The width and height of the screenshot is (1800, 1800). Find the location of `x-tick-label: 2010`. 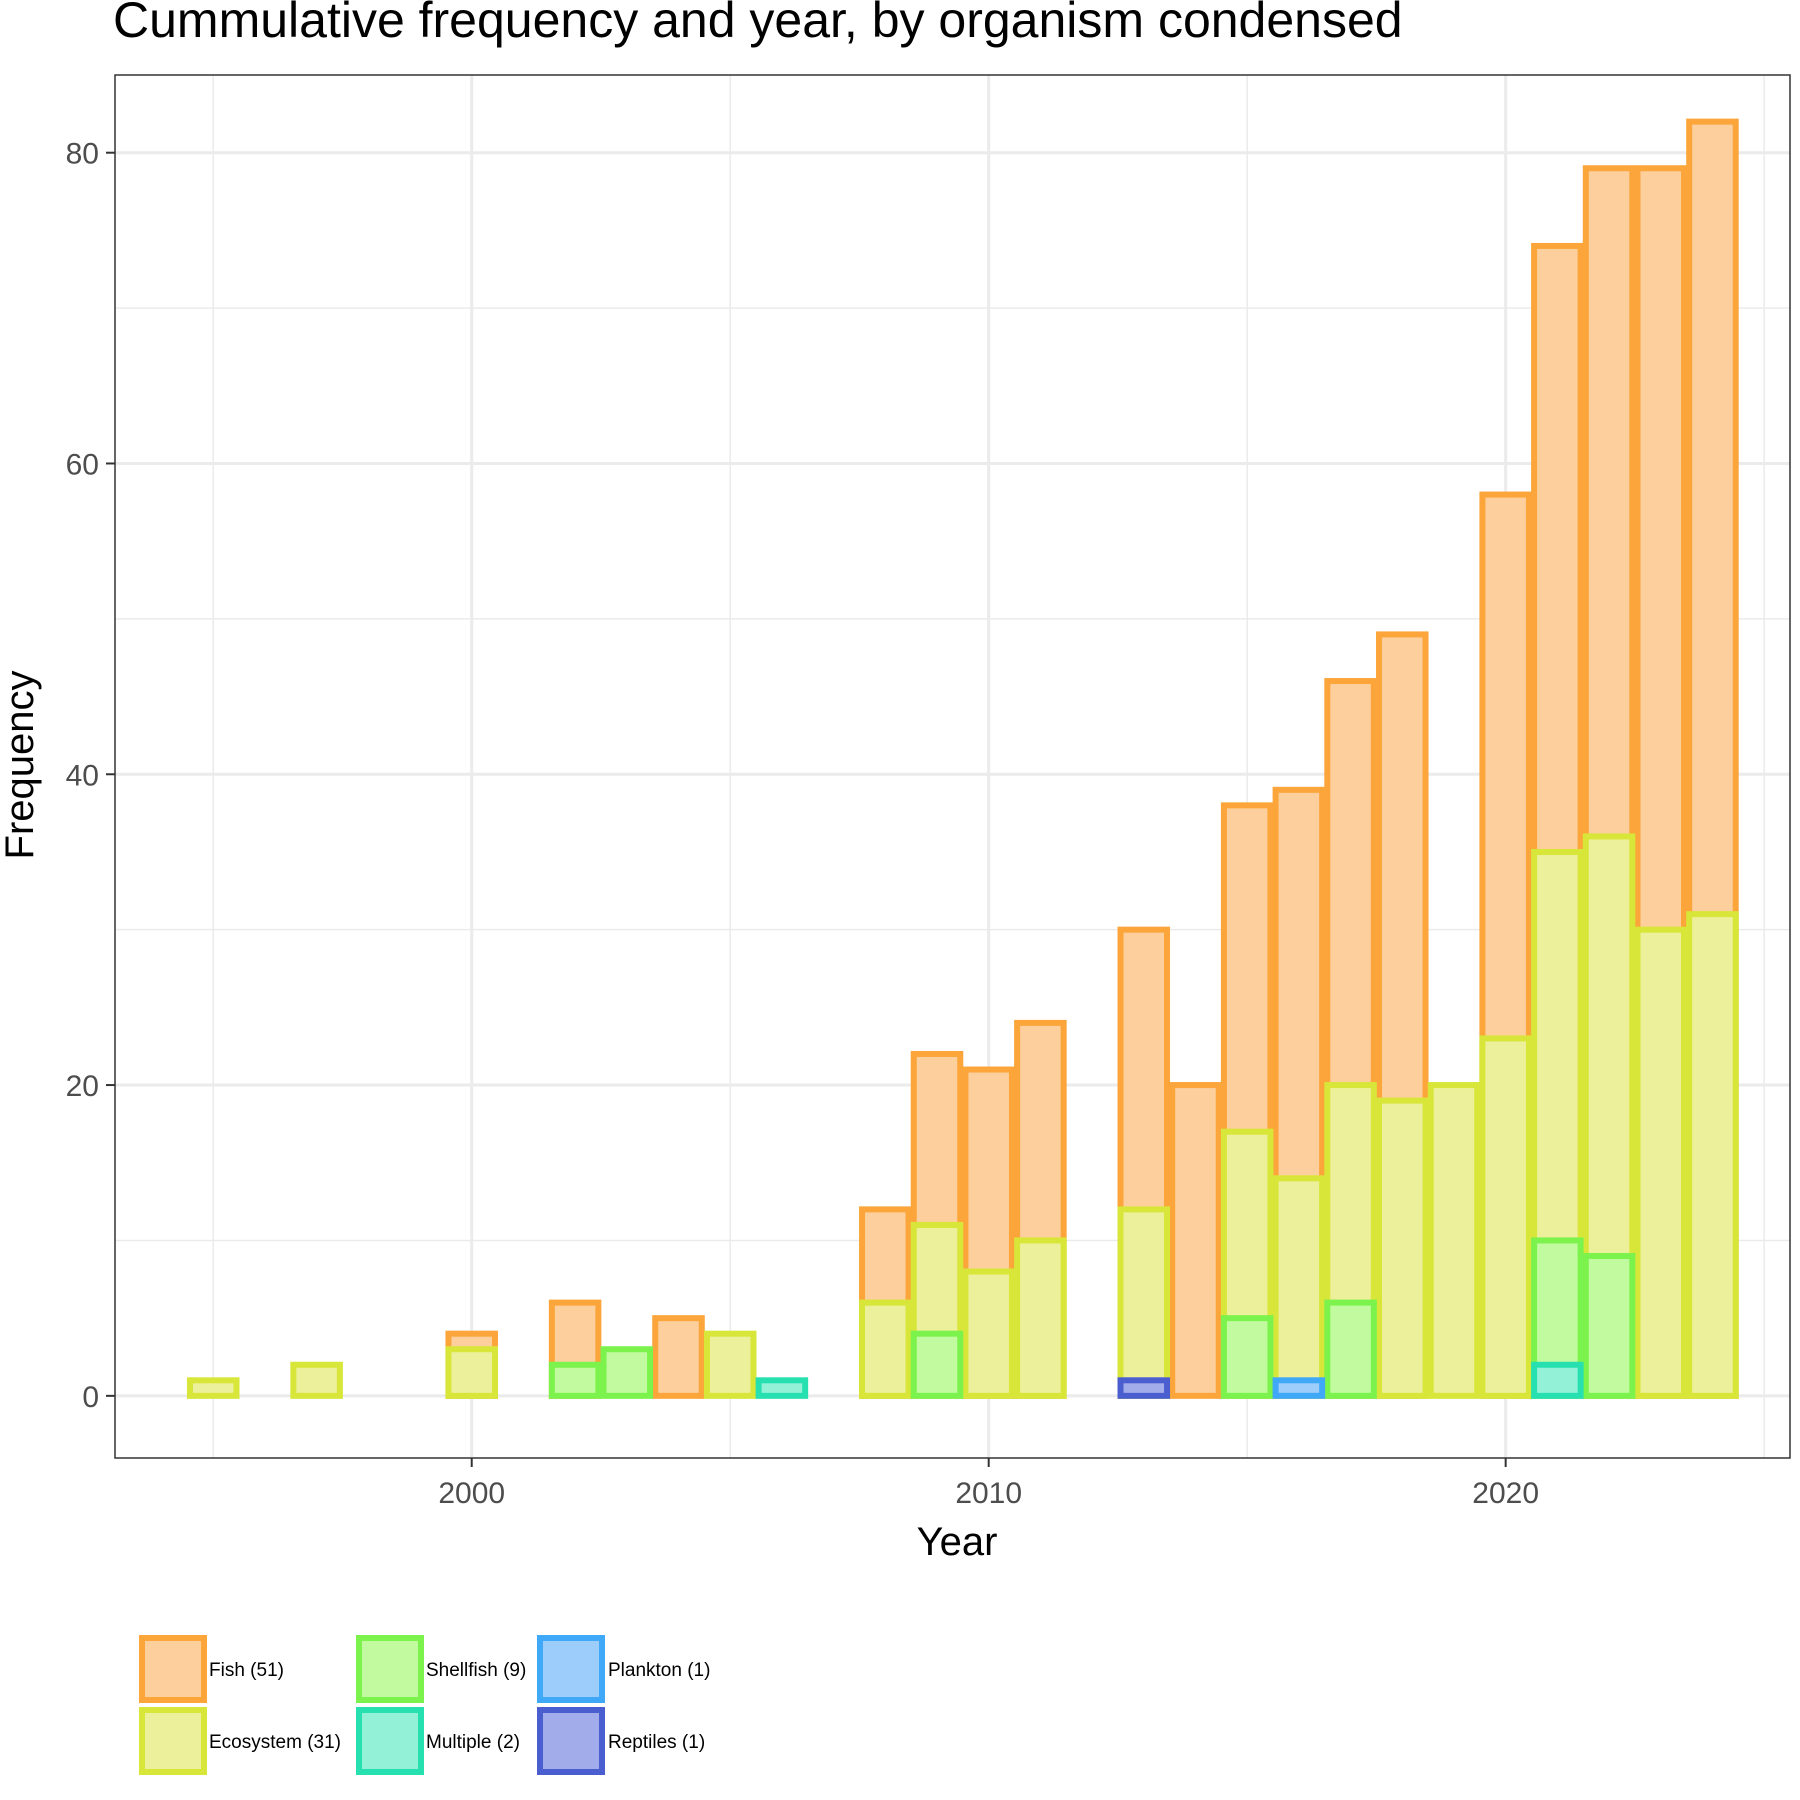

x-tick-label: 2010 is located at coordinates (988, 1493).